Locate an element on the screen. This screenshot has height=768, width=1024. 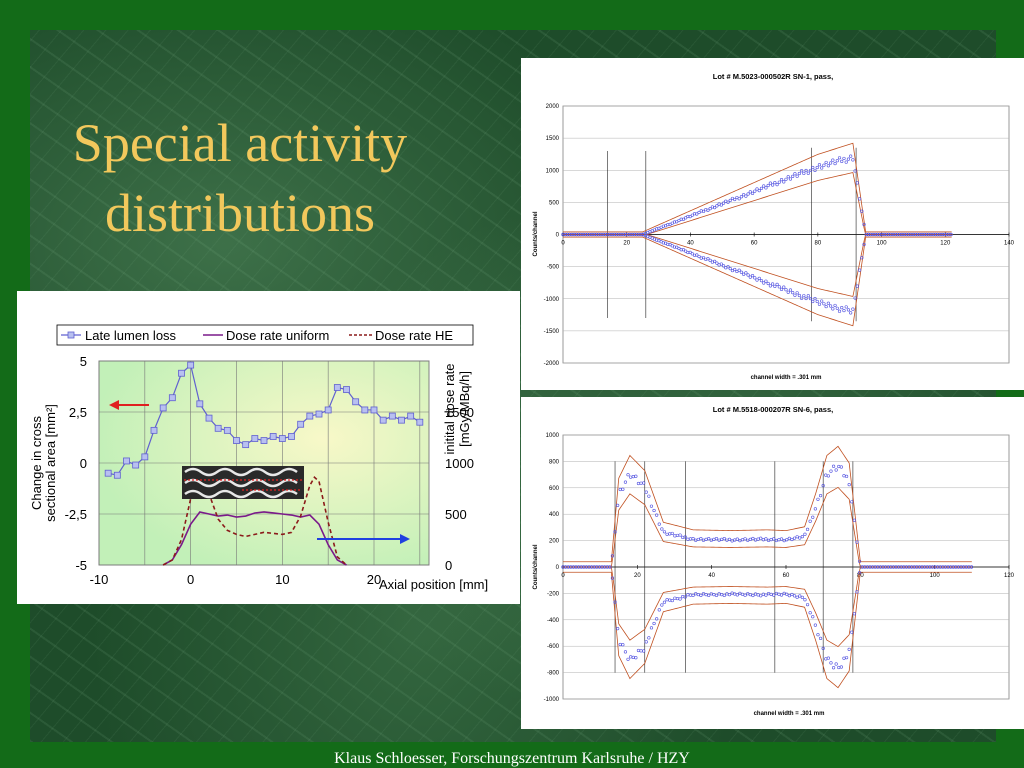
y-axis-label-line-1: Change in cross is located at coordinates (36, 463).